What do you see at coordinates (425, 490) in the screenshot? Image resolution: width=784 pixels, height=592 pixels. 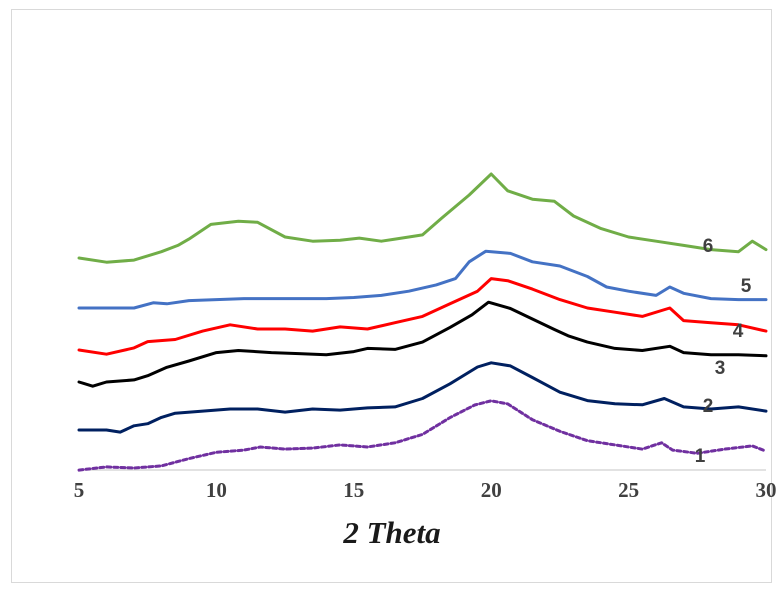 I see `x-tick-labels: 5 10 15 20 25 30` at bounding box center [425, 490].